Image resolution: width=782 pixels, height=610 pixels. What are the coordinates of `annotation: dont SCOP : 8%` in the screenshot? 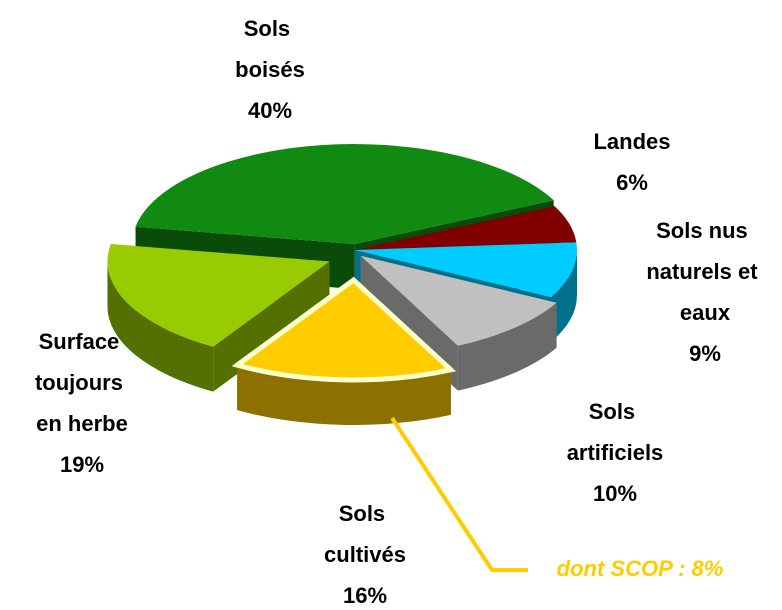 It's located at (640, 568).